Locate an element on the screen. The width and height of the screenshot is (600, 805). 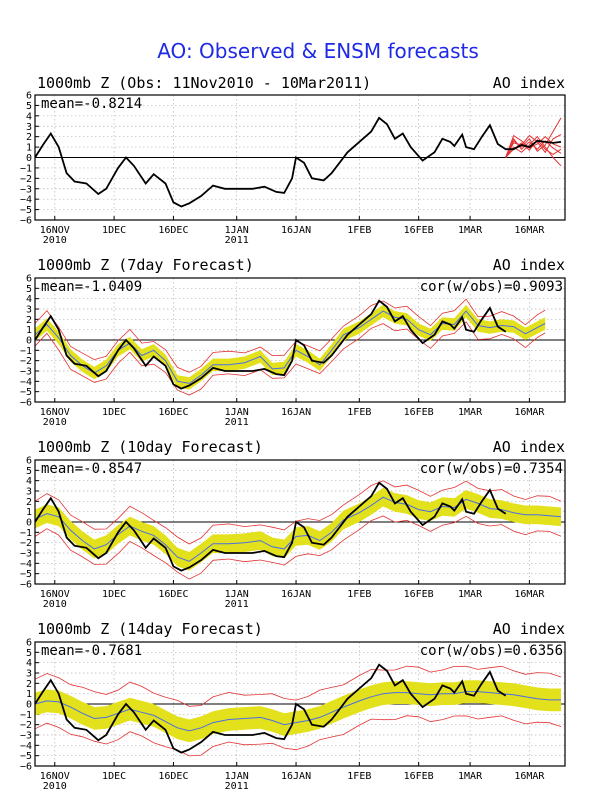
correlation-label: cor(w/obs)=0.9093 is located at coordinates (491, 287).